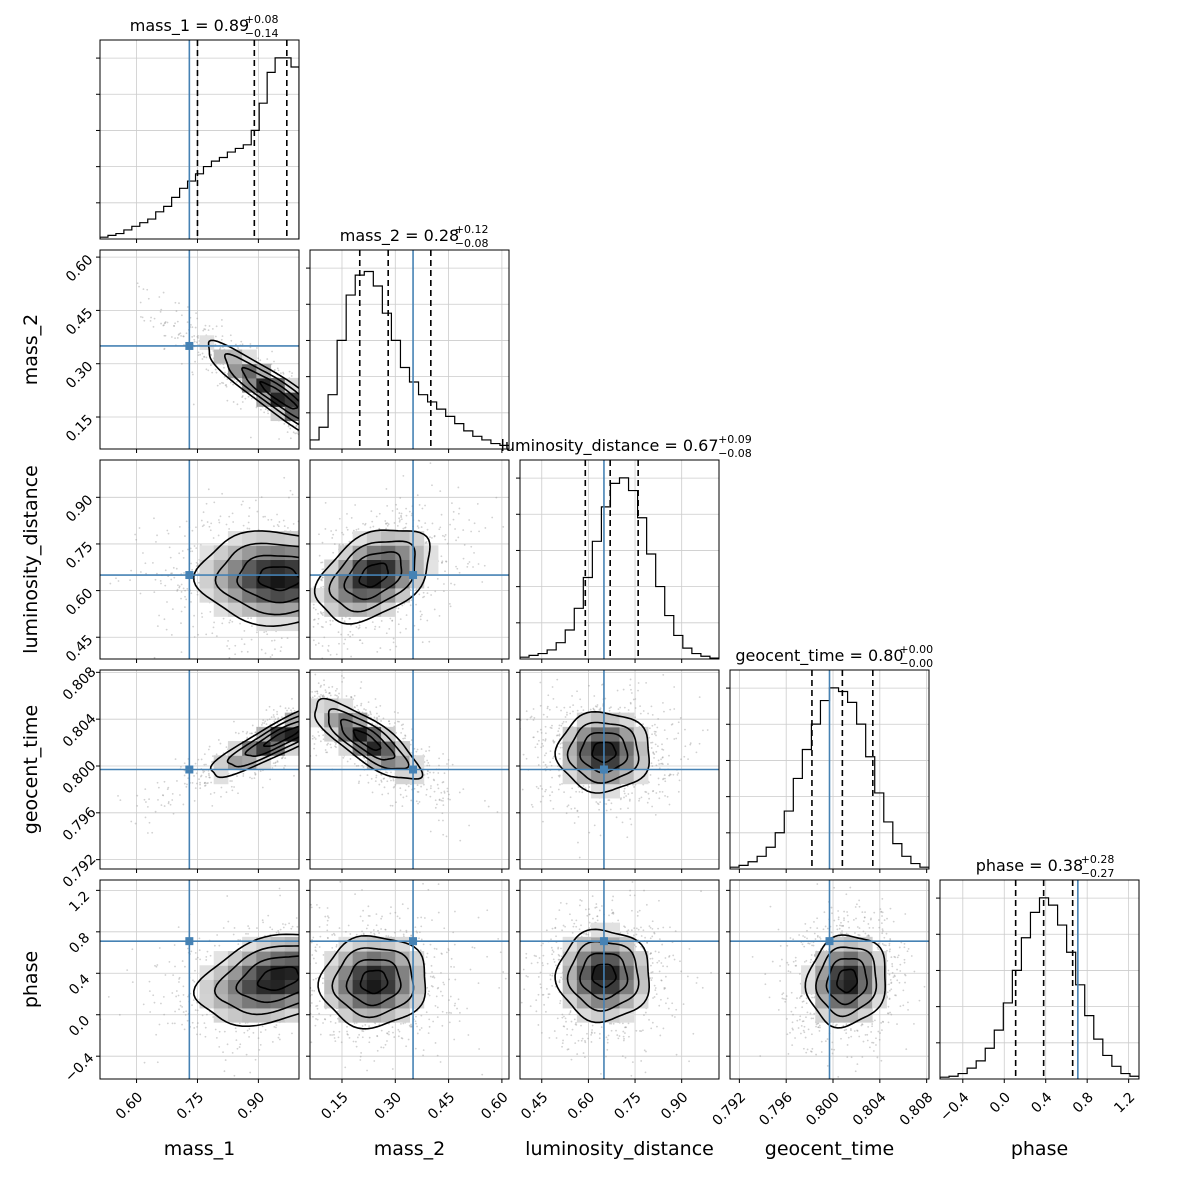  Describe the element at coordinates (373, 576) in the screenshot. I see `contour-line` at that location.